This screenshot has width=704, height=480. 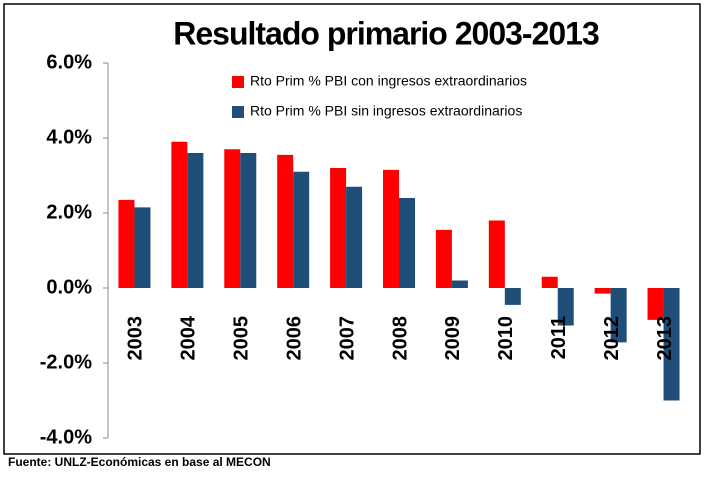 I want to click on x-tick-label: 2004, so click(x=189, y=337).